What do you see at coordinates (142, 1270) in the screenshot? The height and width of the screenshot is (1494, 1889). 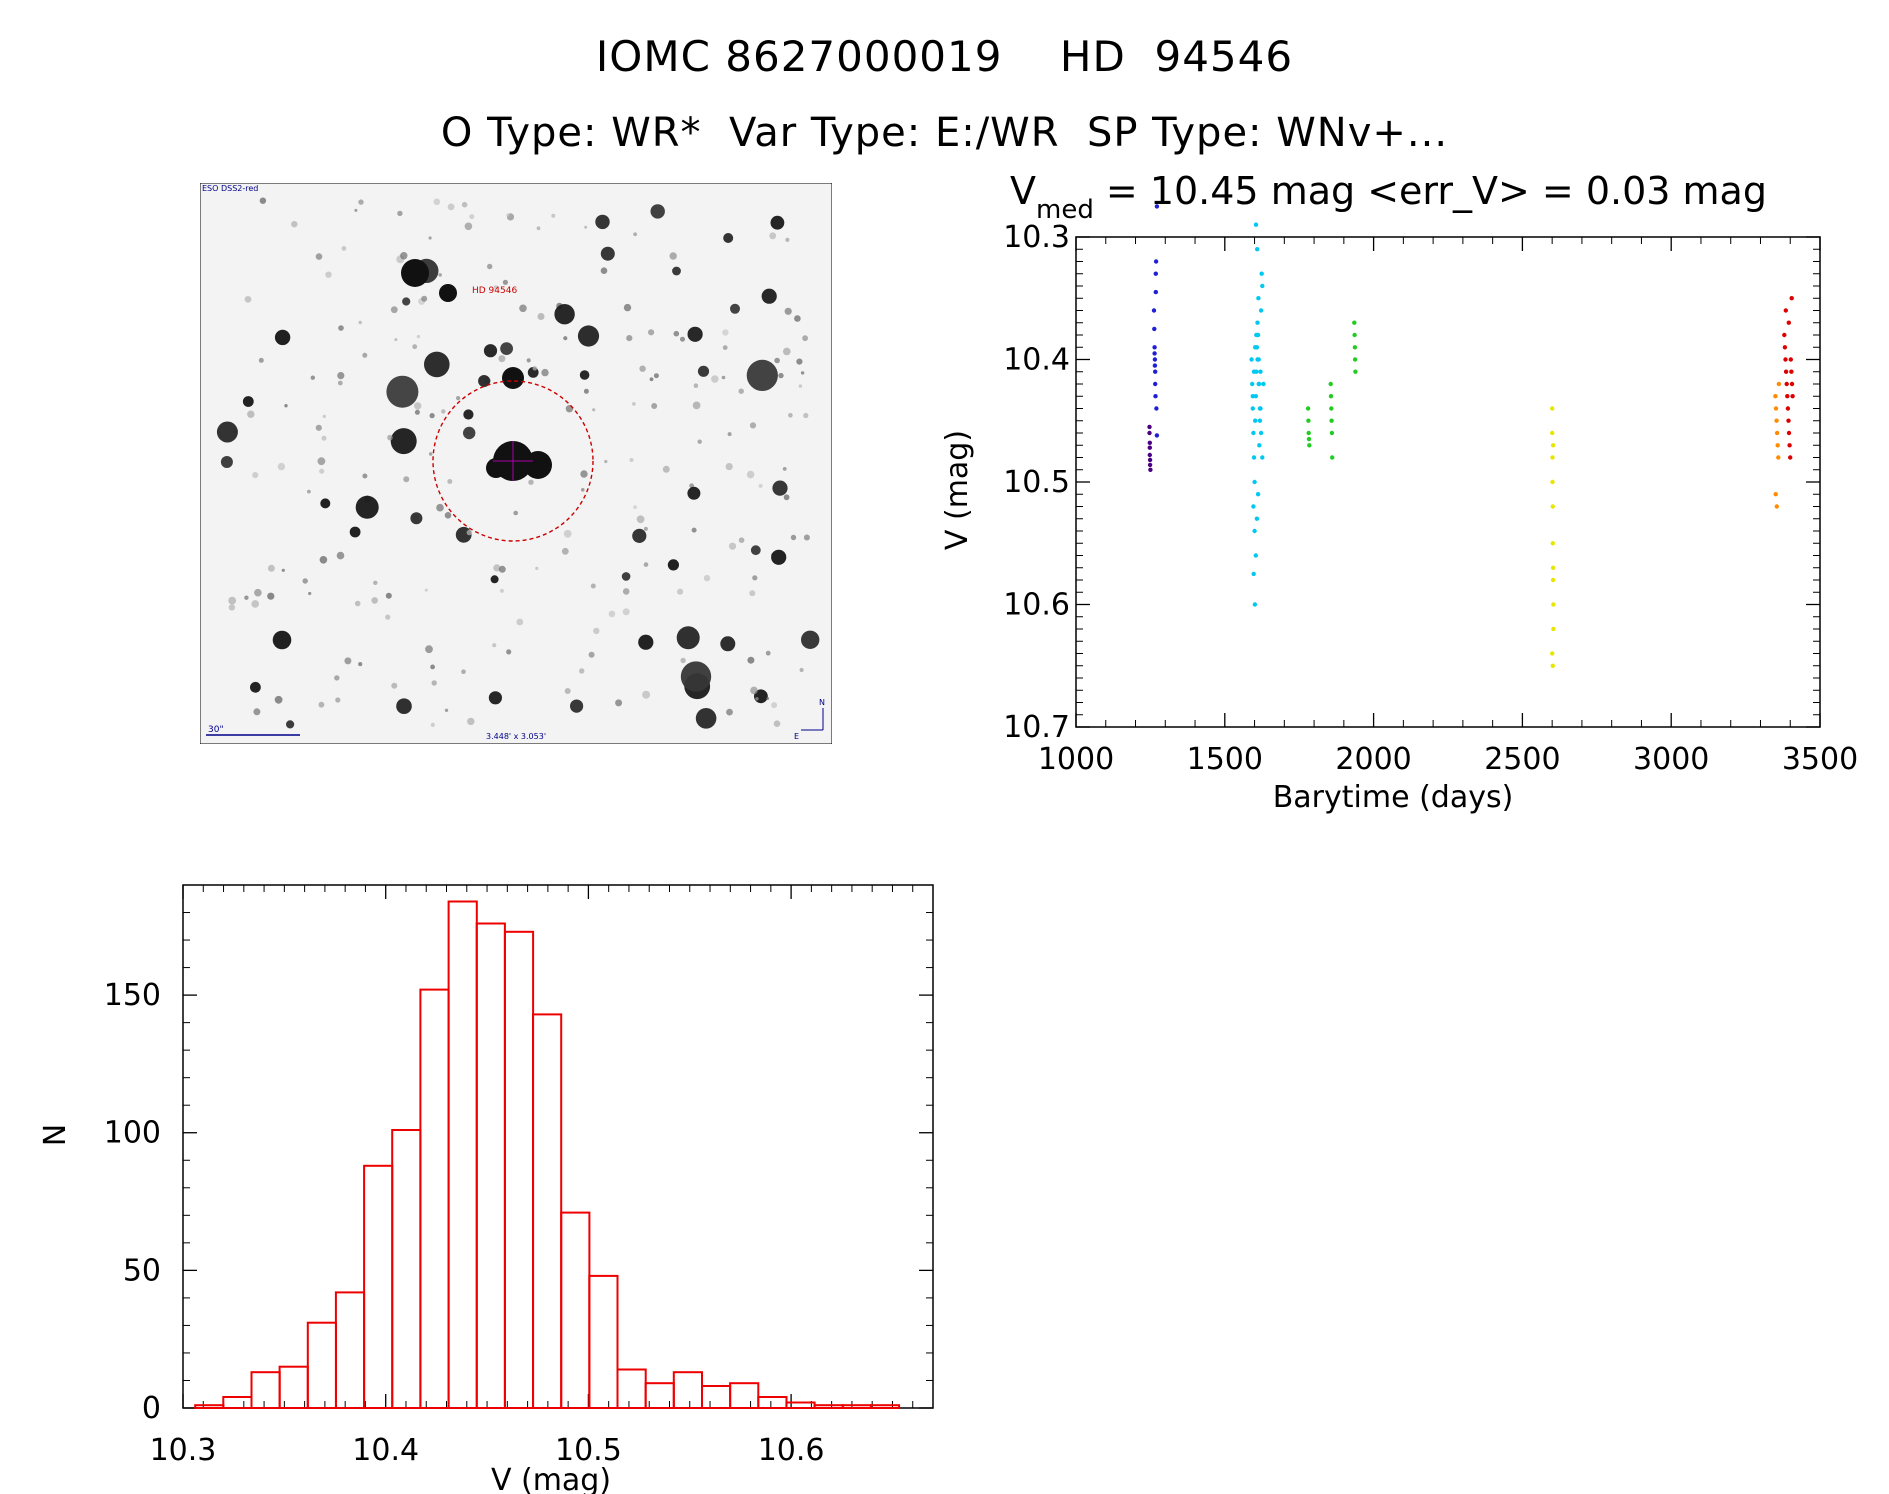 I see `y-tick-label: 50` at bounding box center [142, 1270].